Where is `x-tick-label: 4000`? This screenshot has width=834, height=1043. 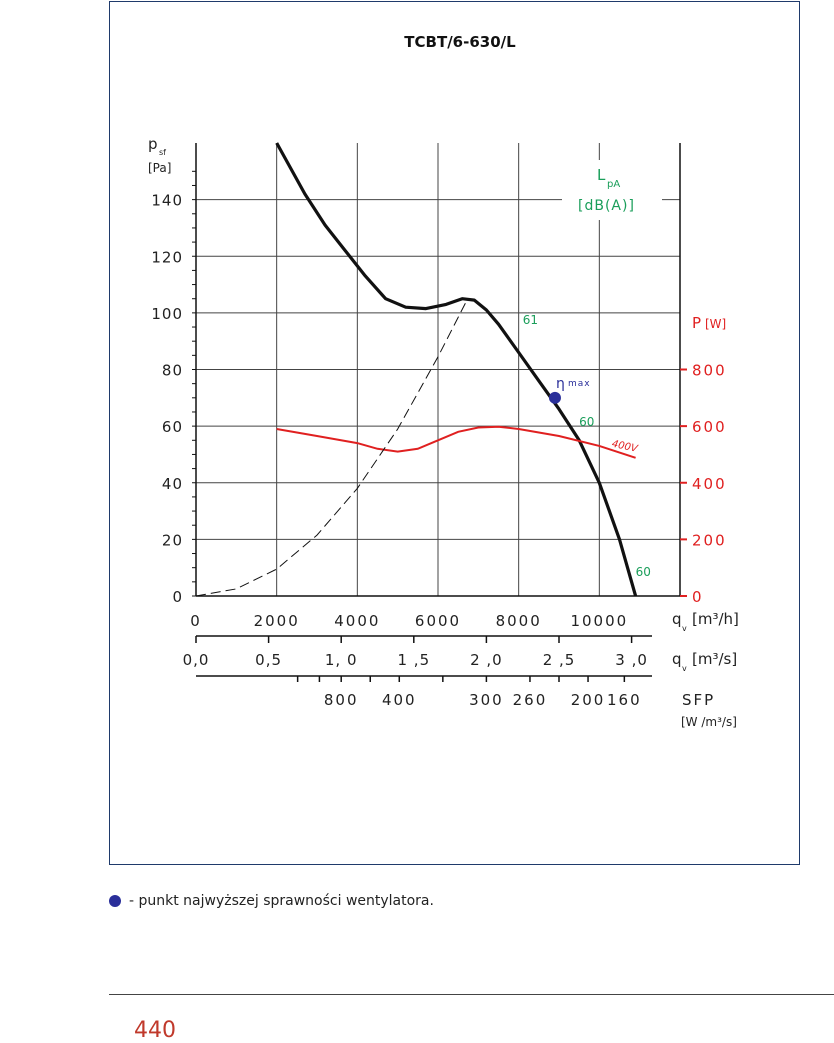
x-tick-label: 4000 is located at coordinates (357, 621).